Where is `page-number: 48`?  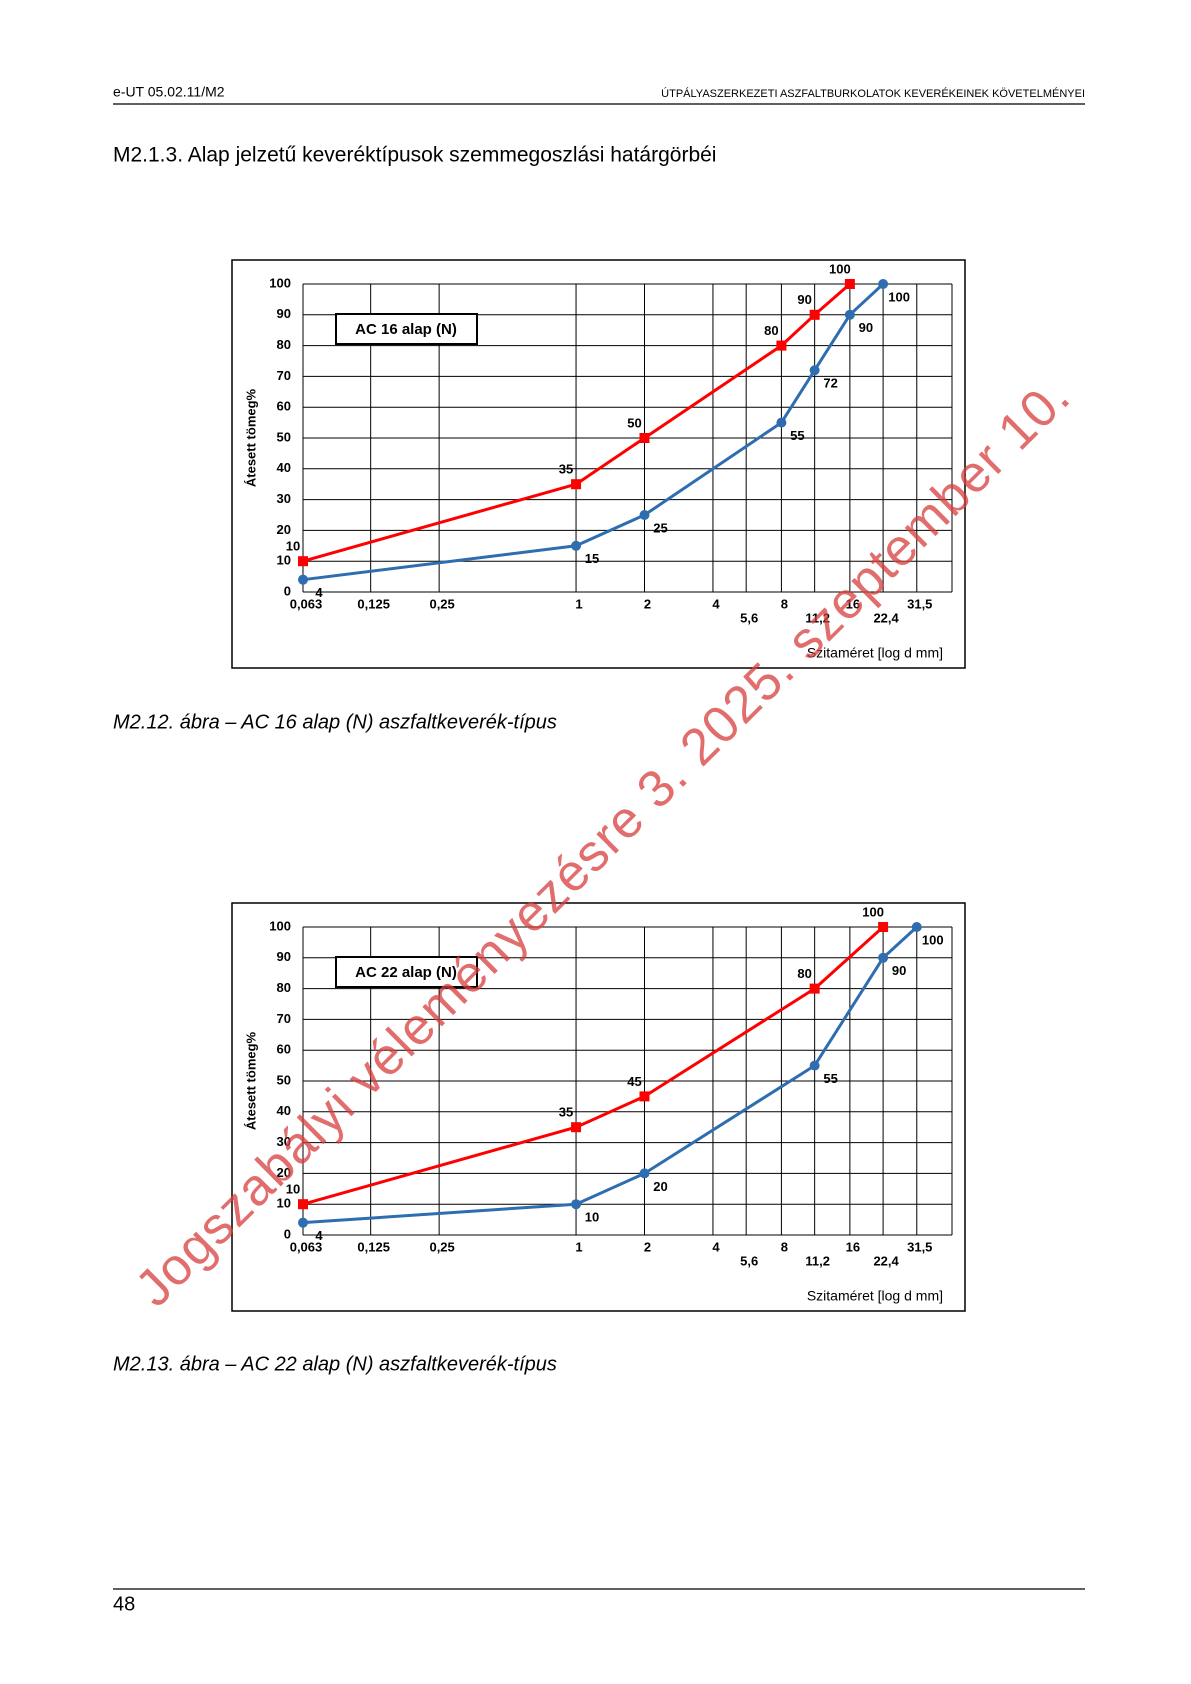
page-number: 48 is located at coordinates (124, 1604).